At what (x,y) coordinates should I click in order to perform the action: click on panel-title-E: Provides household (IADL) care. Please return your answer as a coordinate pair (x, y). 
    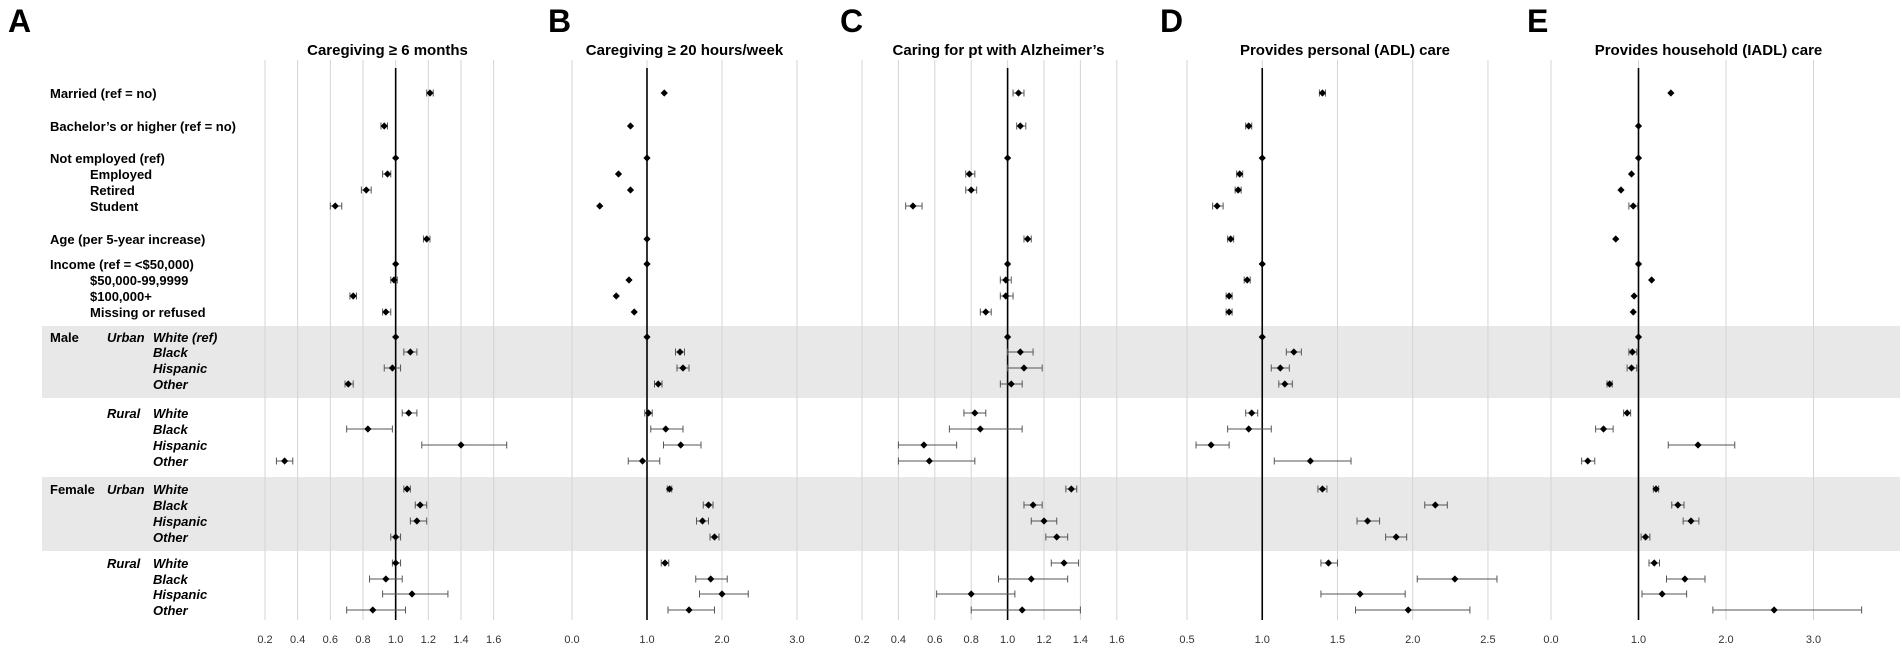
    Looking at the image, I should click on (1709, 50).